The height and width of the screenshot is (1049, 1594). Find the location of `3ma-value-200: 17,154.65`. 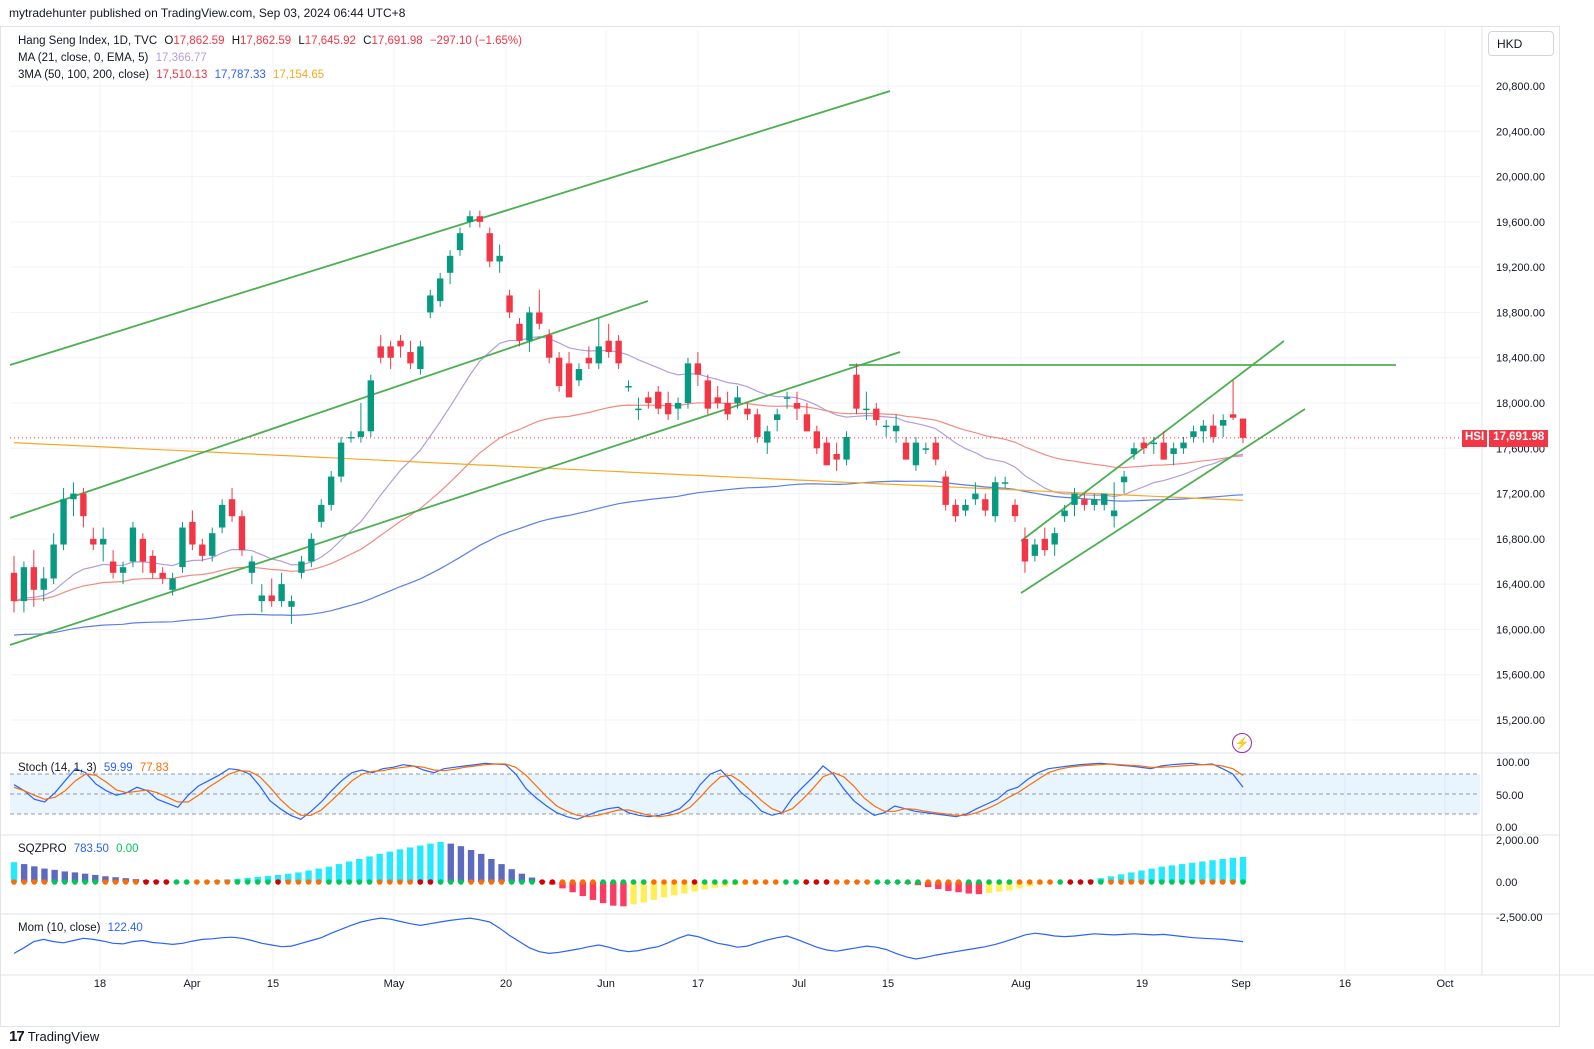

3ma-value-200: 17,154.65 is located at coordinates (299, 75).